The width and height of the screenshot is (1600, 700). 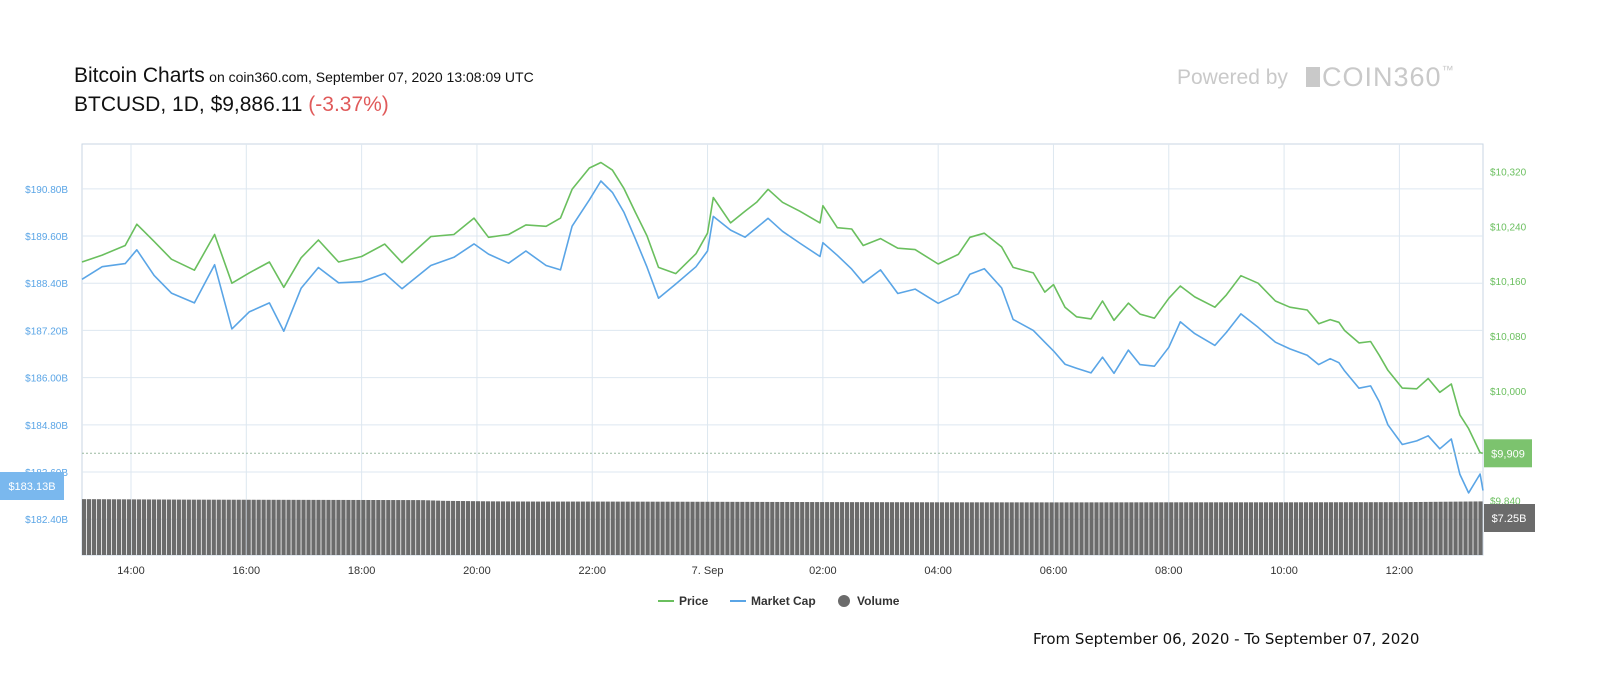 I want to click on right-axis-tick: $10,080, so click(x=1508, y=337).